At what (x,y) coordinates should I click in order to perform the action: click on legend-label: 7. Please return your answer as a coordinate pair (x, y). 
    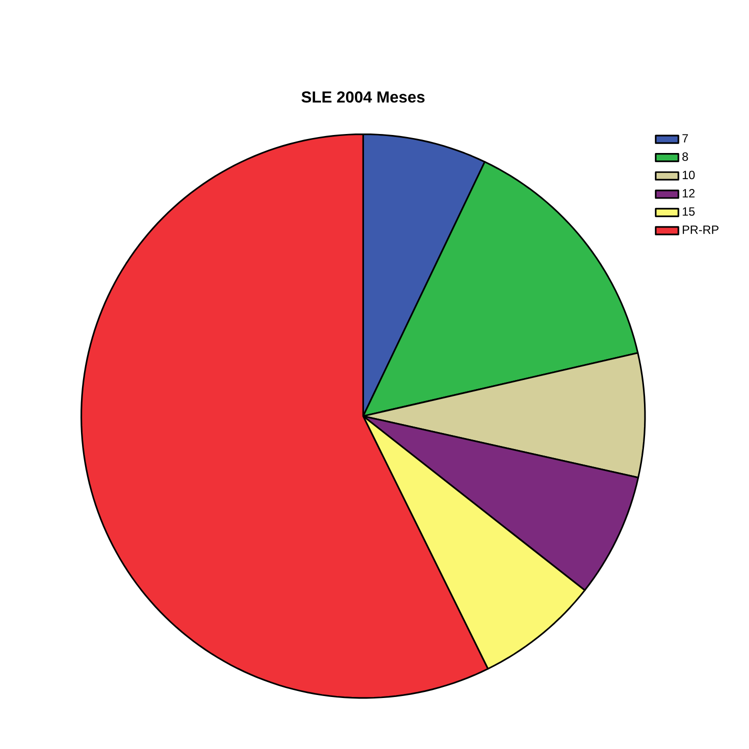
    Looking at the image, I should click on (685, 138).